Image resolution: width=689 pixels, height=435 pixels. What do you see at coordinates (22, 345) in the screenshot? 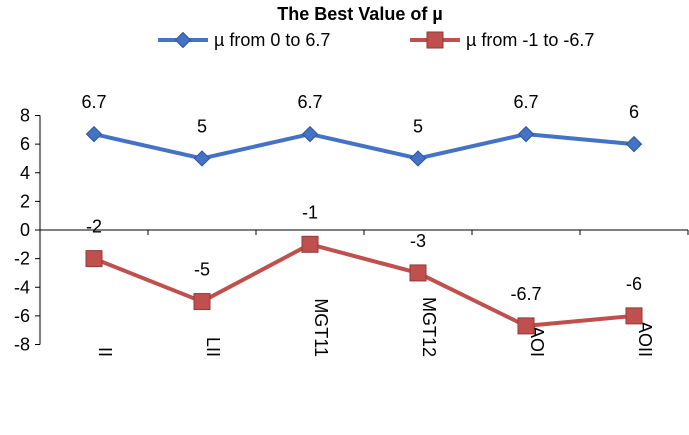
I see `y-tick-label: -8` at bounding box center [22, 345].